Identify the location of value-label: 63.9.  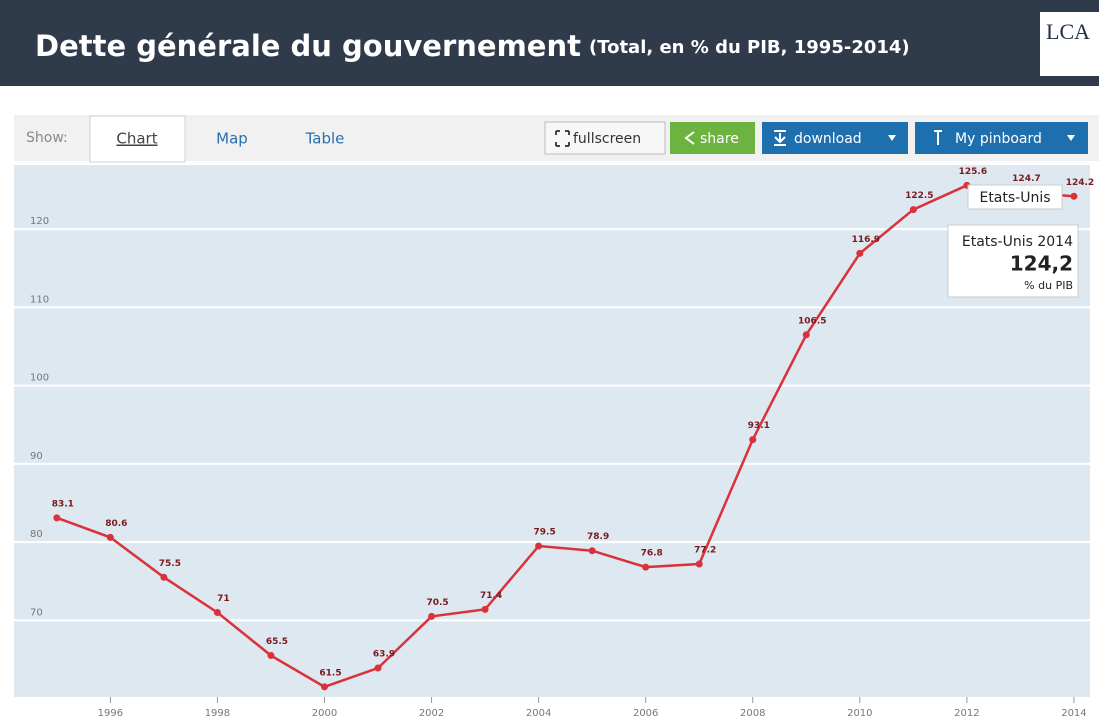
(384, 655).